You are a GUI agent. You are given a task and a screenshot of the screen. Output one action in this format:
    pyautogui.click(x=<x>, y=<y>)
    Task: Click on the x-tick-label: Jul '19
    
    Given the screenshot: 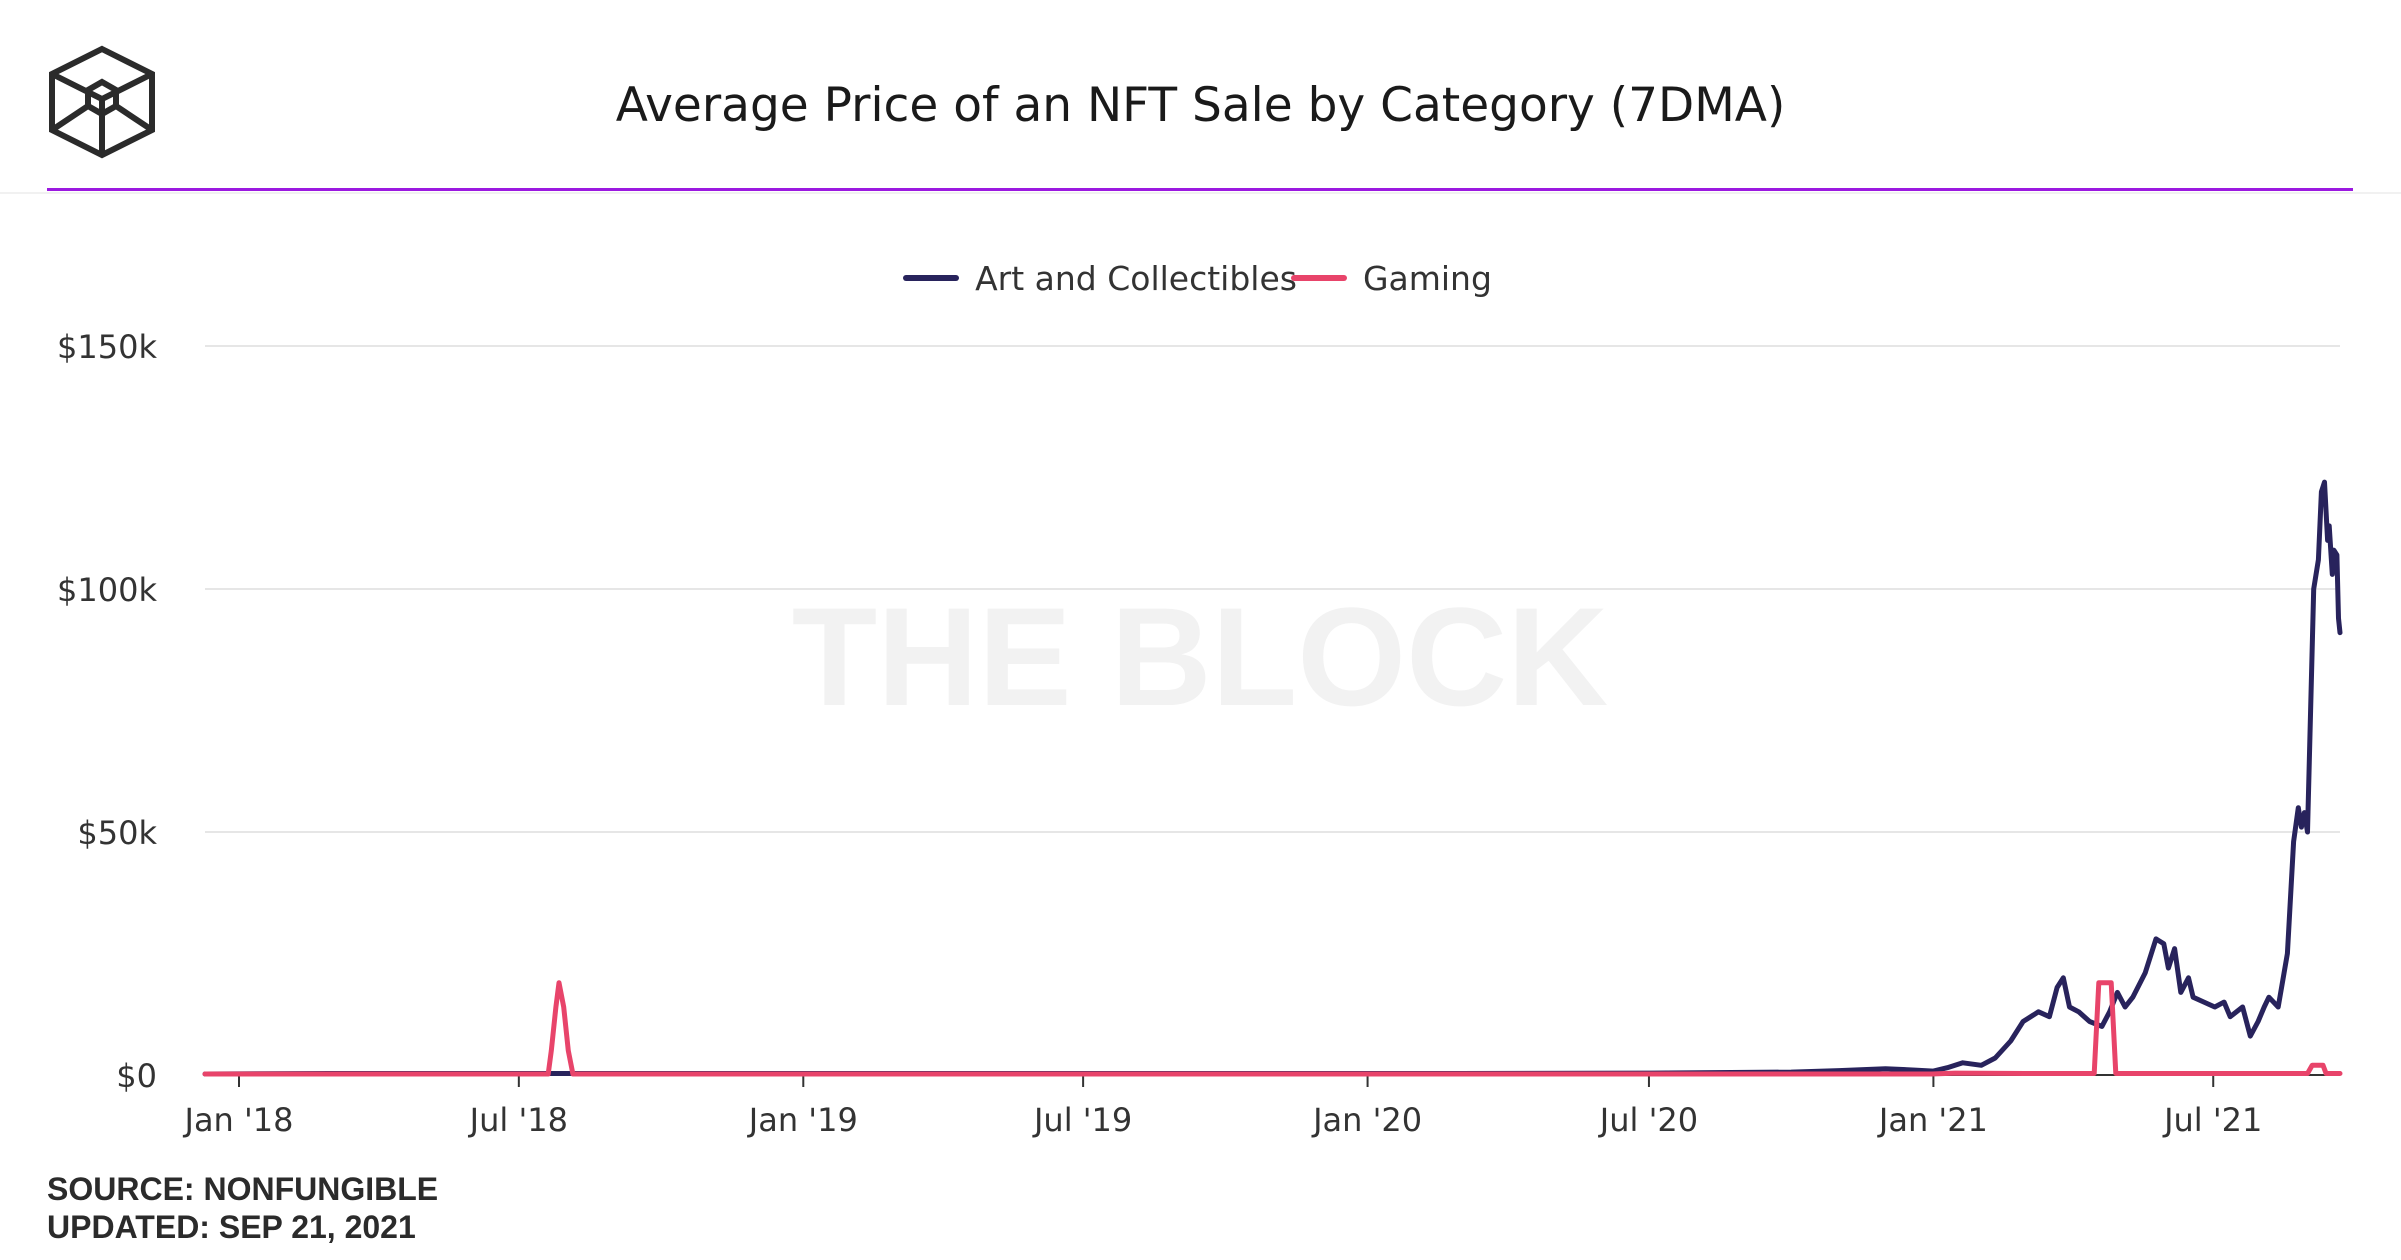 What is the action you would take?
    pyautogui.click(x=1082, y=1120)
    